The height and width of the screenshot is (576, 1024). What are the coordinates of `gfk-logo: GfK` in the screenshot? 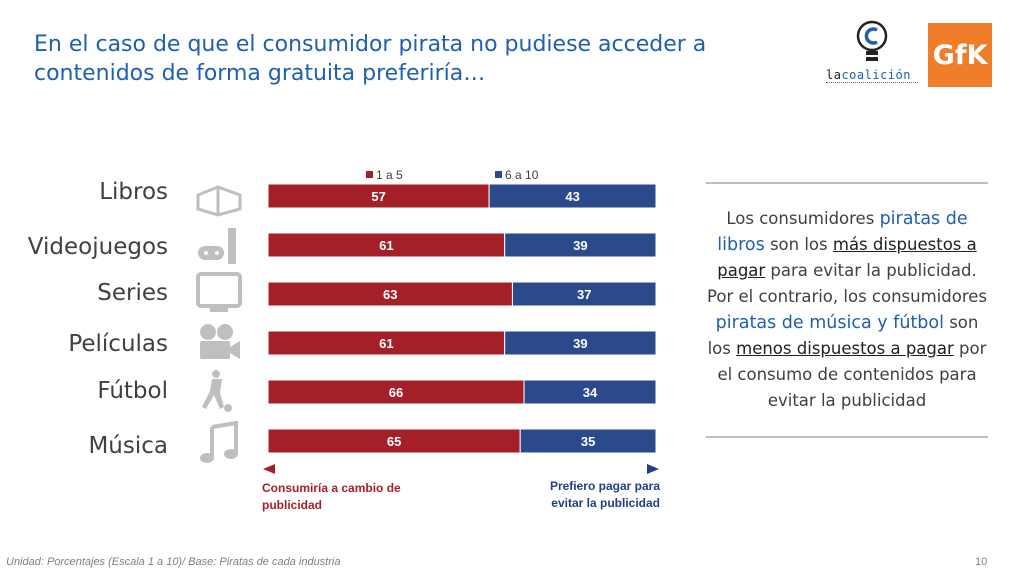 It's located at (960, 55).